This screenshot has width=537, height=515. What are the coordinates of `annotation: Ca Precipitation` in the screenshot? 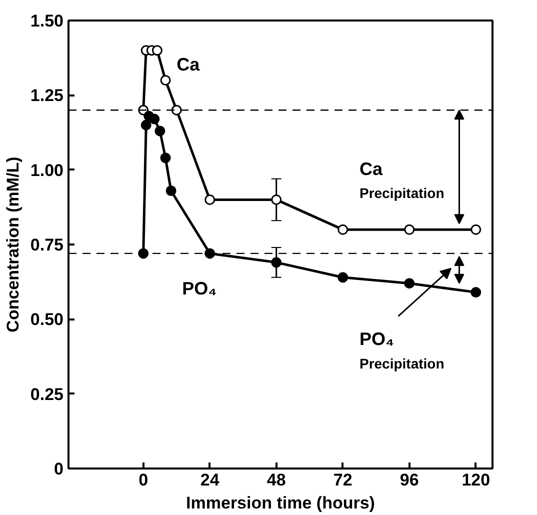 It's located at (401, 180).